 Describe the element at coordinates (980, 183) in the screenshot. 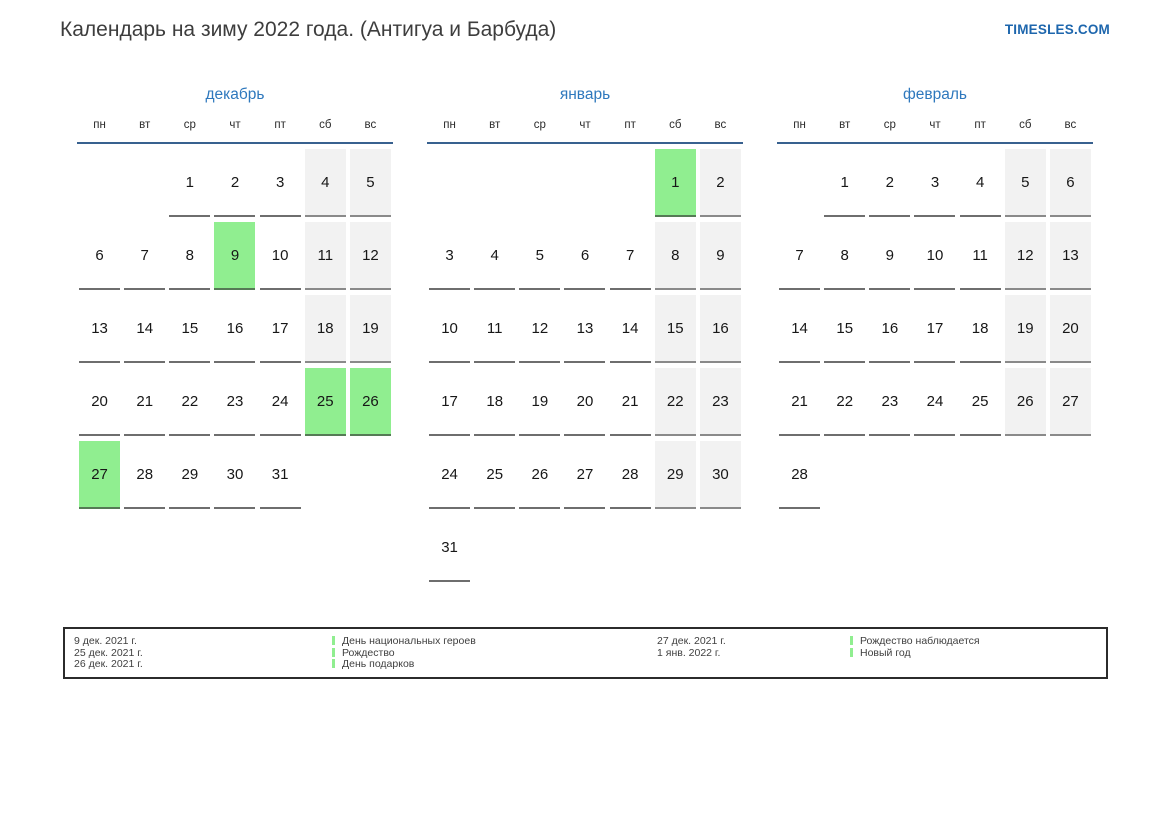

I see `day-cell-2-4: 4` at that location.